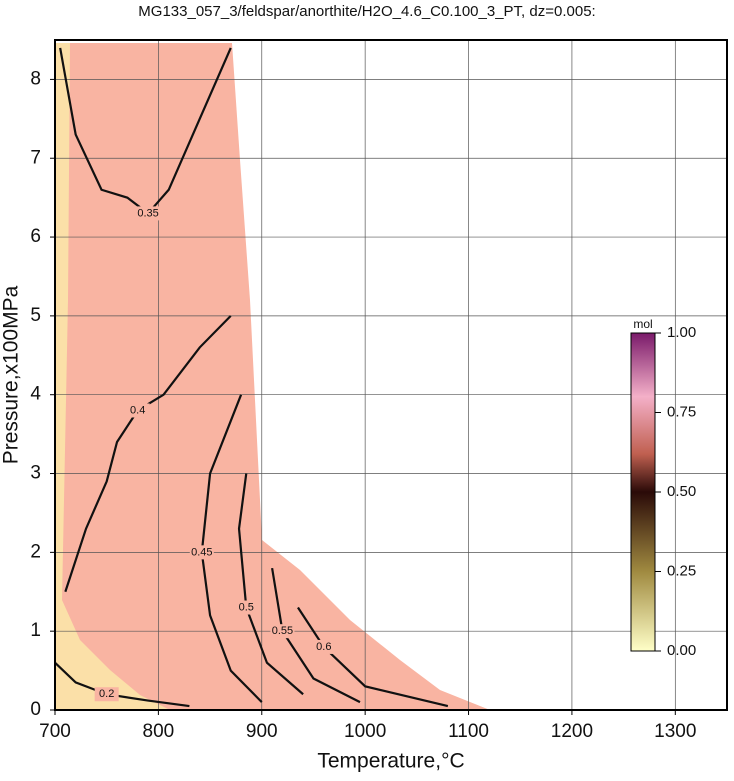  What do you see at coordinates (681, 332) in the screenshot?
I see `colorbar-tick-label: 1.00` at bounding box center [681, 332].